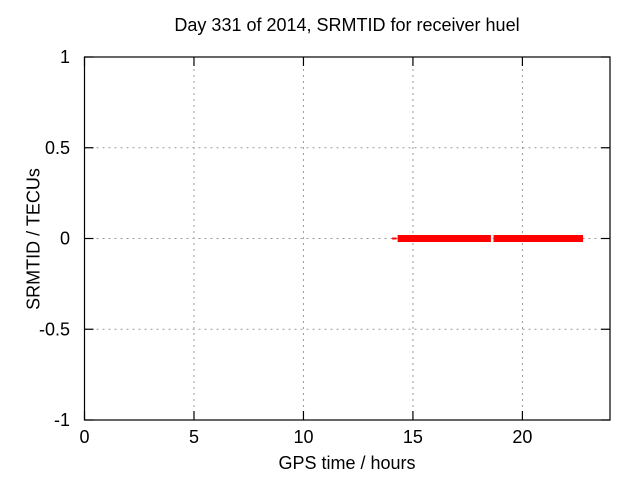 The image size is (640, 480). What do you see at coordinates (65, 239) in the screenshot?
I see `y-tick-label: 0` at bounding box center [65, 239].